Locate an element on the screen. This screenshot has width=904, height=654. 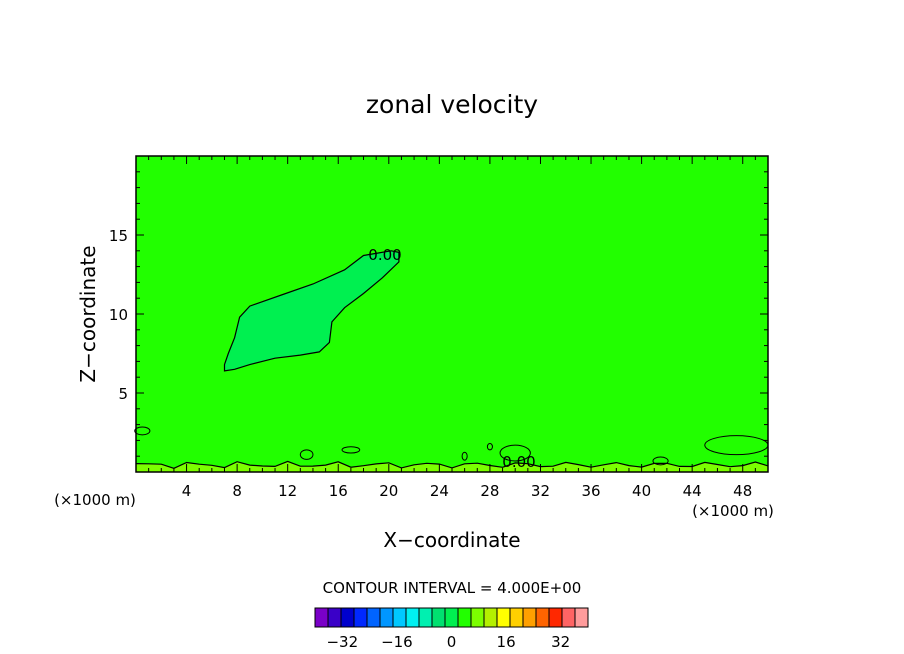
x-tick-label: 40 is located at coordinates (641, 491).